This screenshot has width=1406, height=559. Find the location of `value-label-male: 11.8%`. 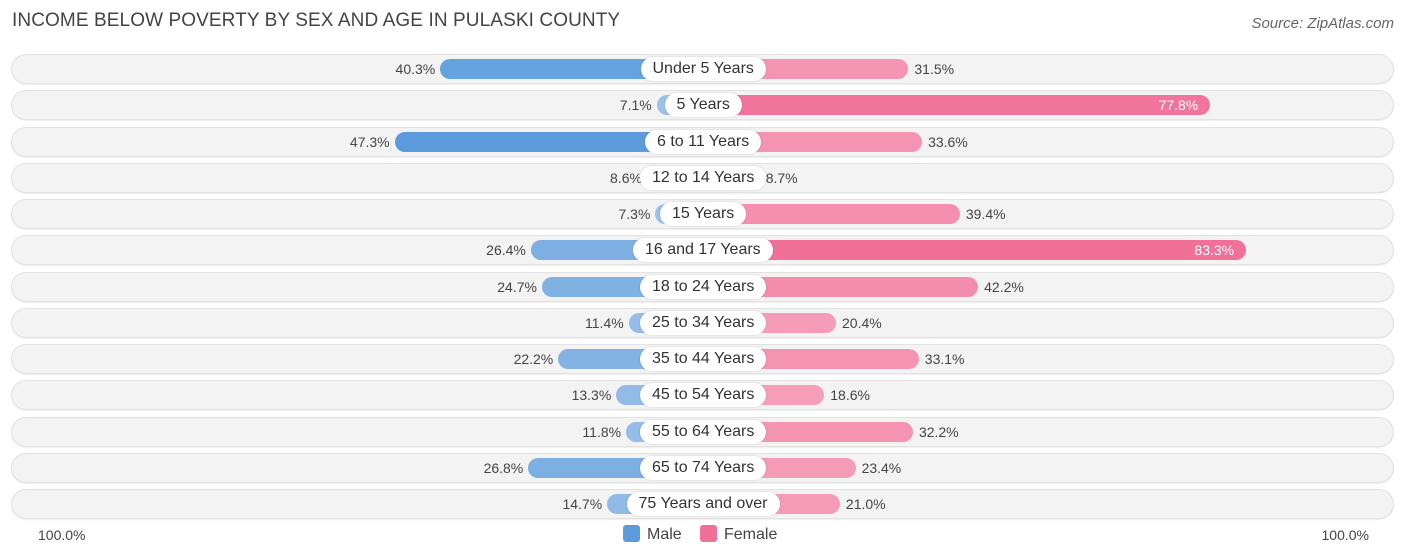

value-label-male: 11.8% is located at coordinates (602, 432).